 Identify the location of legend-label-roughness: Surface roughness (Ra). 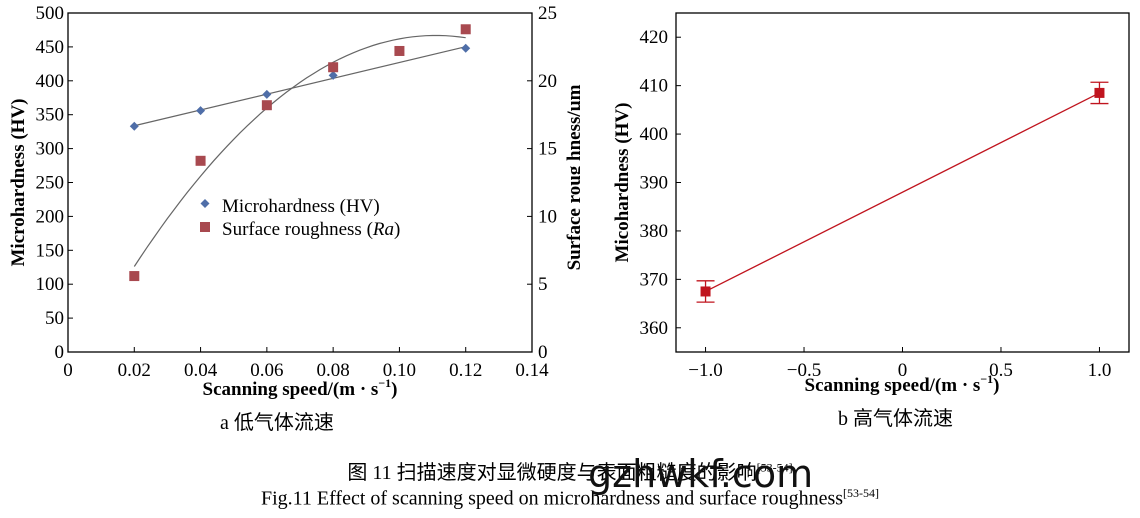
(311, 229).